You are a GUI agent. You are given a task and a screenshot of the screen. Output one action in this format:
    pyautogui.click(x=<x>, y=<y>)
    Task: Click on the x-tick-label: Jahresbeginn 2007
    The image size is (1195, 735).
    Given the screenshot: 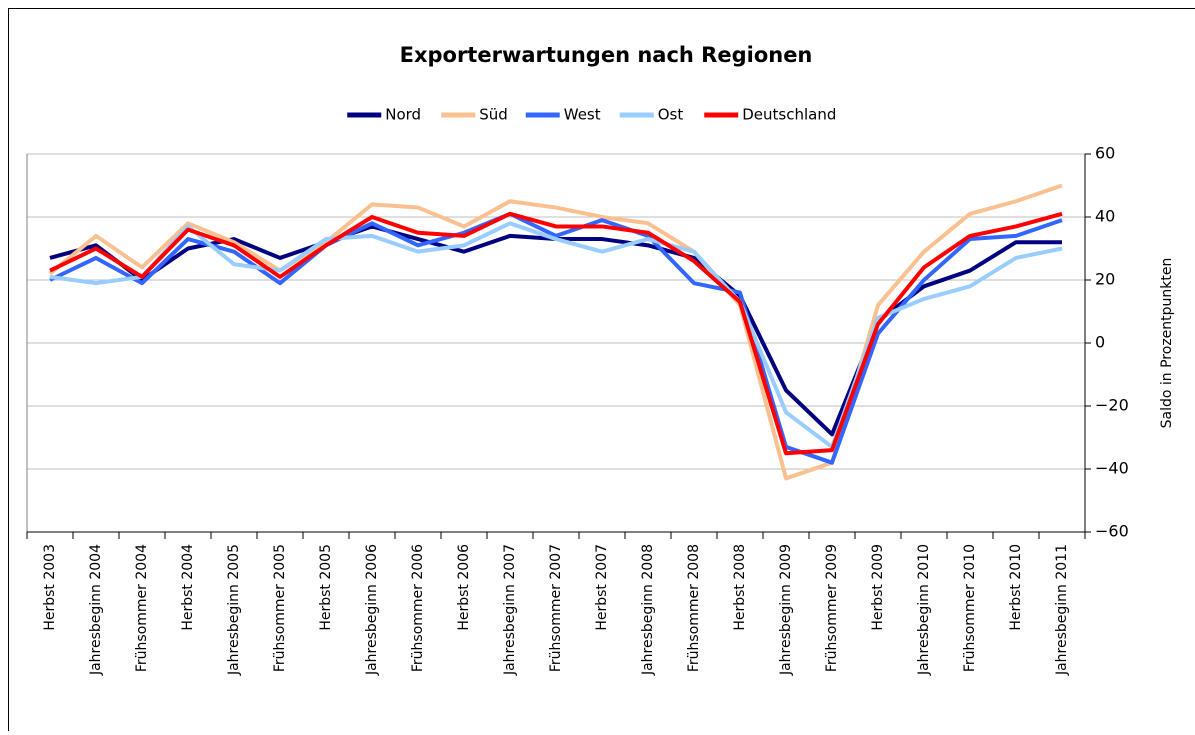 What is the action you would take?
    pyautogui.click(x=510, y=610)
    